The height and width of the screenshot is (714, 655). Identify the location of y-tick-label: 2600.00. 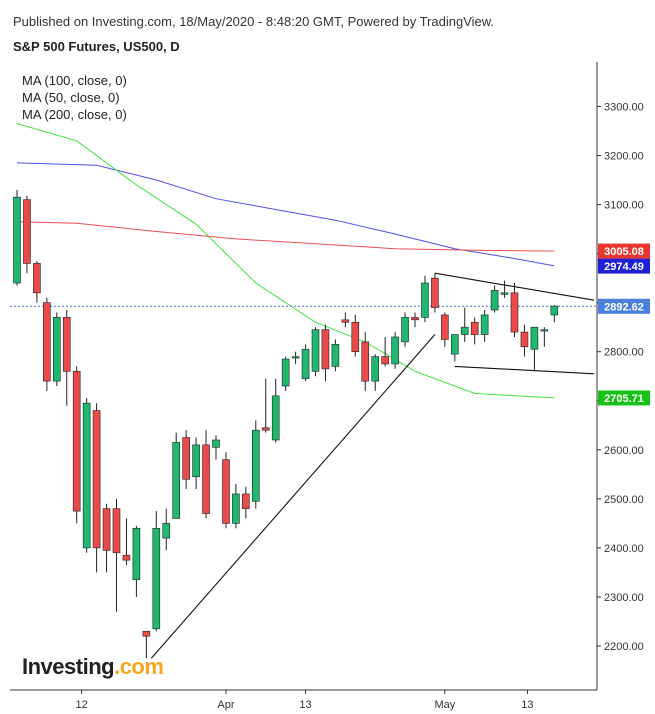
(624, 451).